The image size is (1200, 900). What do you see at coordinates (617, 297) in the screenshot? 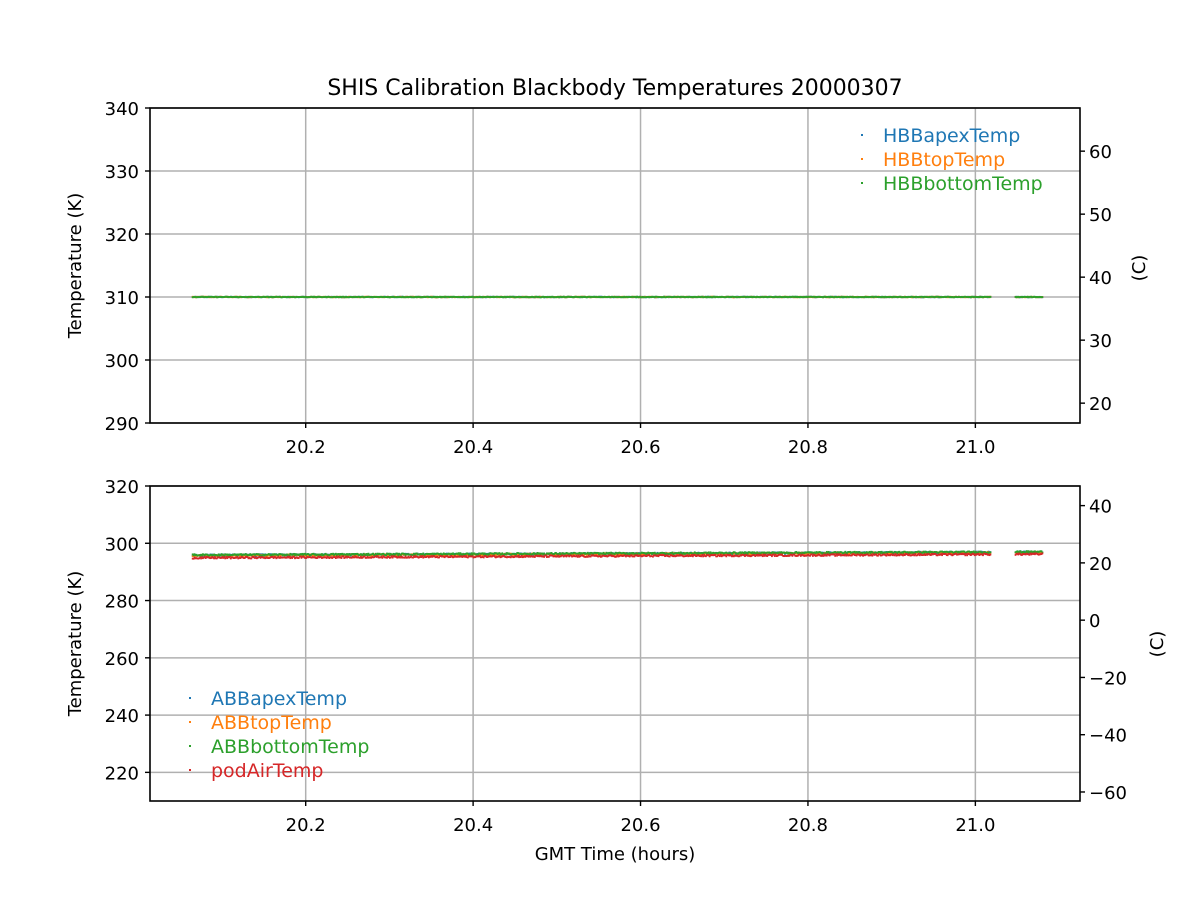
I see `series-HBBbottomTemp` at bounding box center [617, 297].